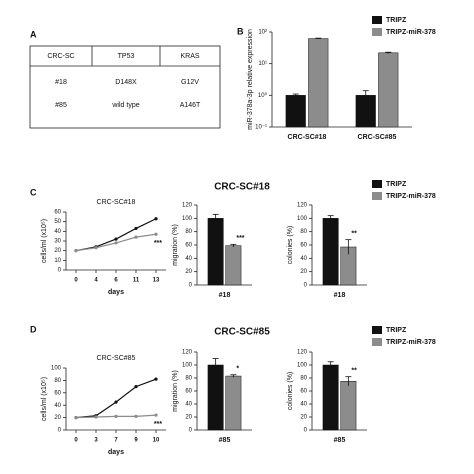 The width and height of the screenshot is (474, 474). What do you see at coordinates (61, 105) in the screenshot?
I see `table-cell: #85` at bounding box center [61, 105].